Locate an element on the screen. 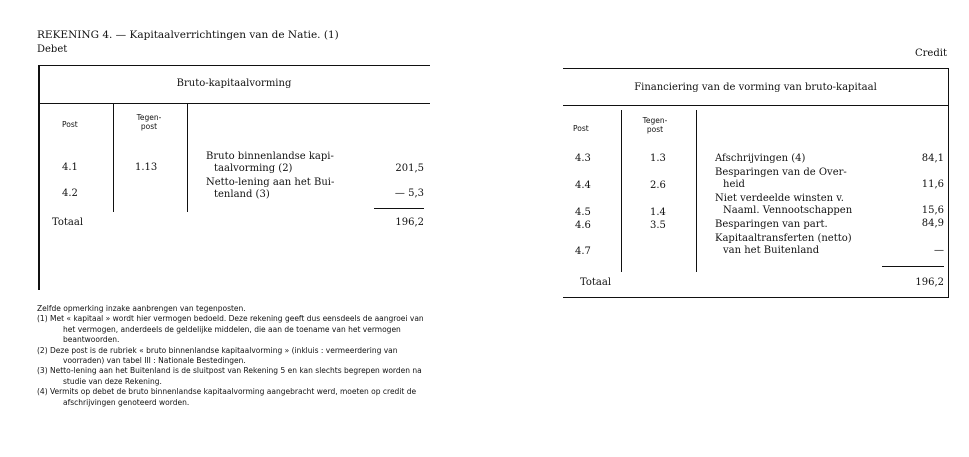 The width and height of the screenshot is (969, 457). description-cell: Netto-lening aan het Bui- tenland (3) is located at coordinates (288, 189).